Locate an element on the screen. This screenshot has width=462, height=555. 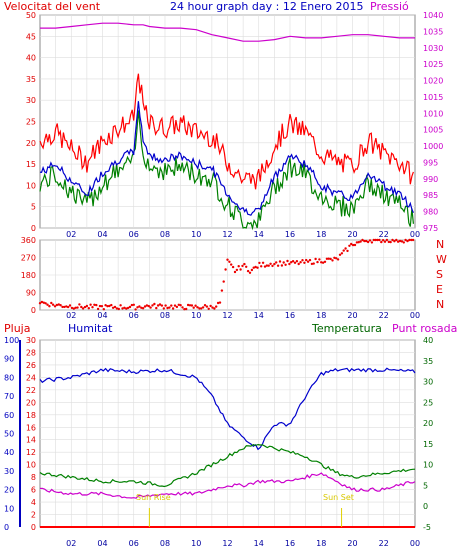
rain-label: Pluja is located at coordinates (17, 328).